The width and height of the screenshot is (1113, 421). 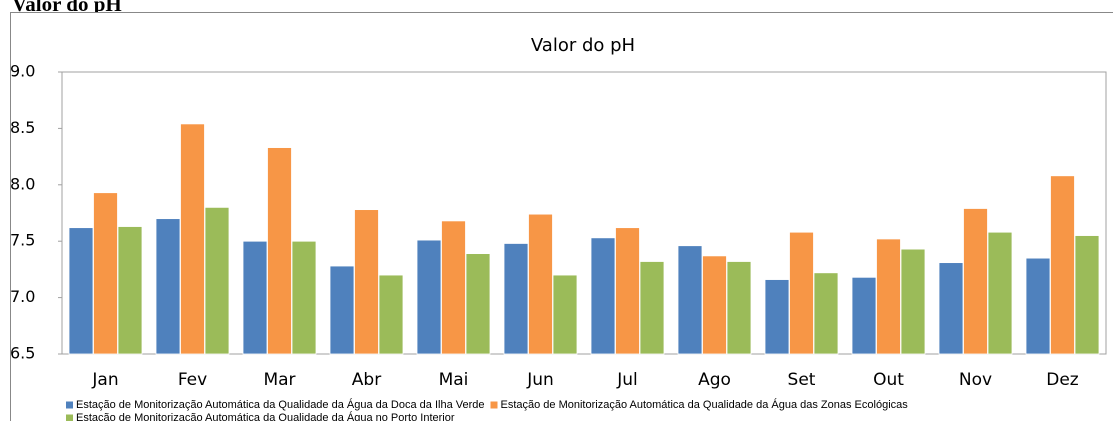 I want to click on y-tick-label: 8.5, so click(x=22, y=127).